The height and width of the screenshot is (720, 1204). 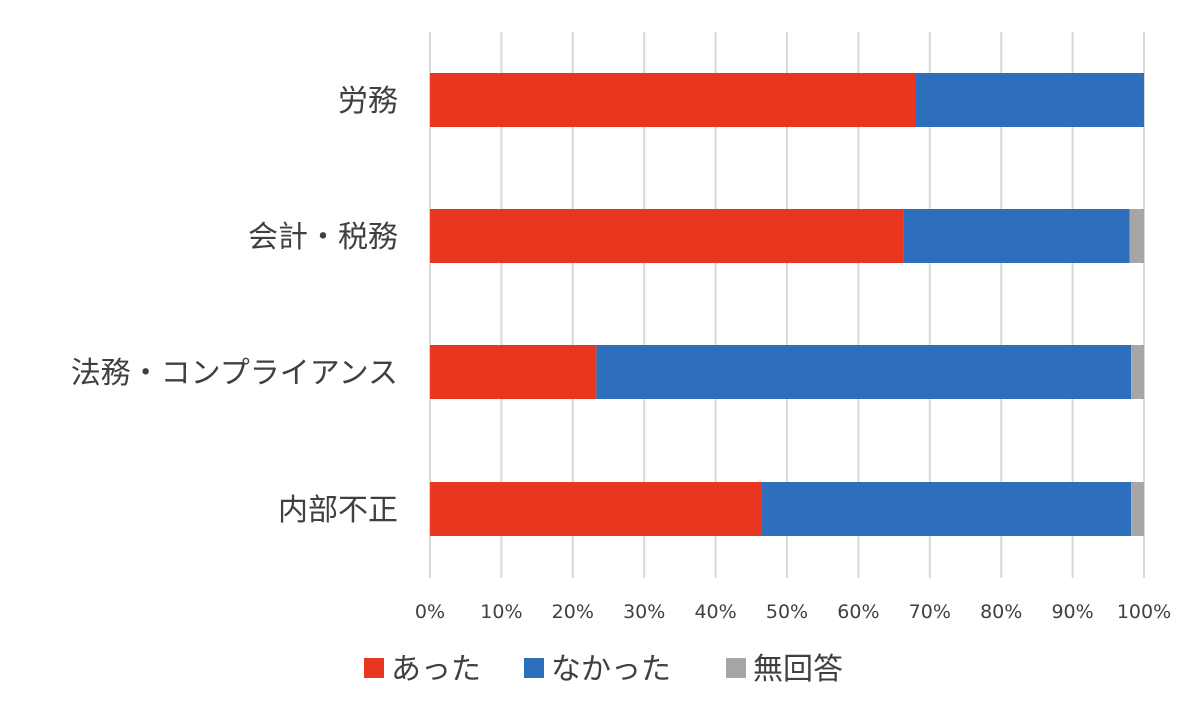 I want to click on x-tick-label: 60%, so click(x=858, y=612).